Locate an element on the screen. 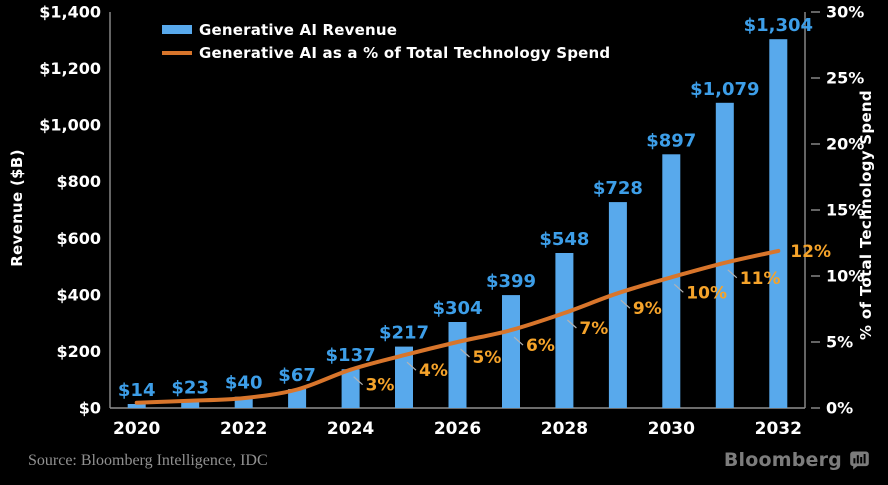  x-axis-year-label: 2032 is located at coordinates (778, 429).